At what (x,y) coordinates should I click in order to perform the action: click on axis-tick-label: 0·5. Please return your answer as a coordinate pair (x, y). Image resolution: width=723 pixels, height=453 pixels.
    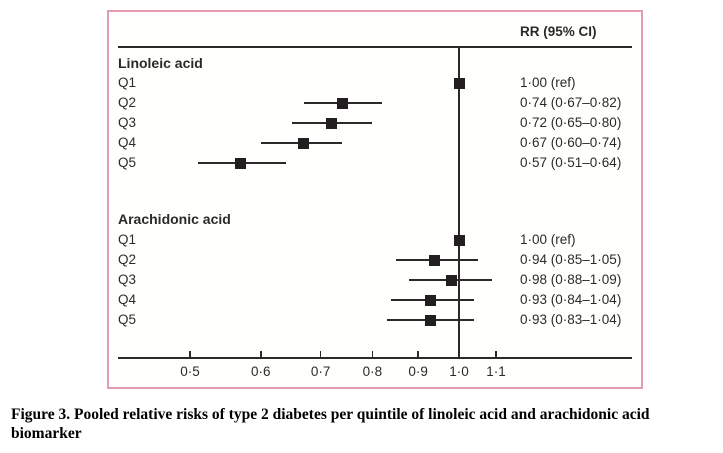
    Looking at the image, I should click on (190, 371).